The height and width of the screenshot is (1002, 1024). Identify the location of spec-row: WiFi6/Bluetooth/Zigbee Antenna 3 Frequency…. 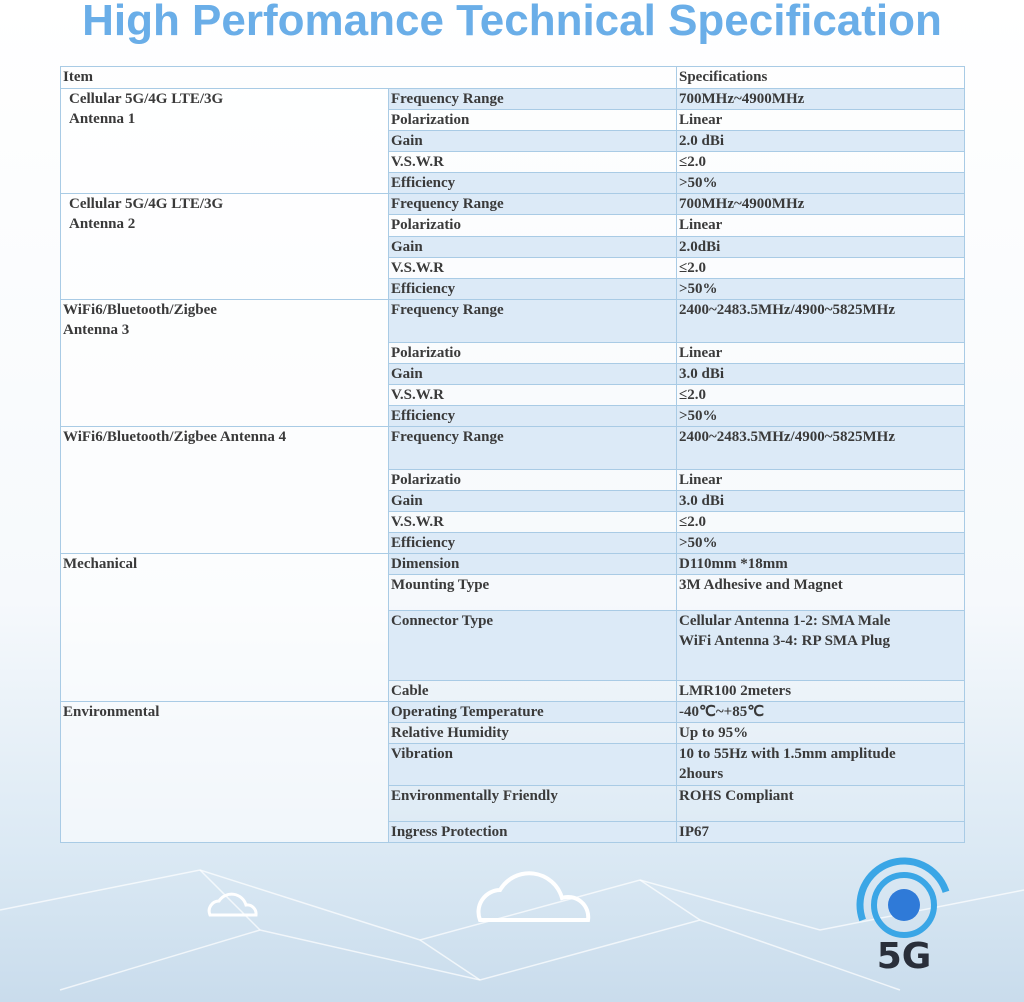
(512, 363).